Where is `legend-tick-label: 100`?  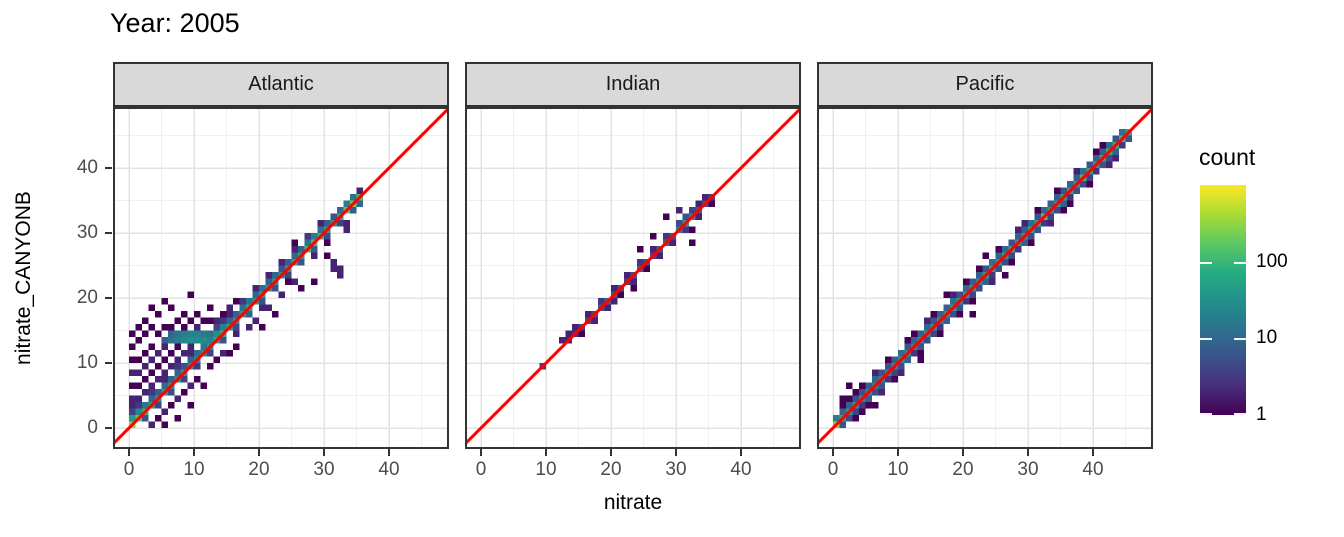 legend-tick-label: 100 is located at coordinates (1272, 261).